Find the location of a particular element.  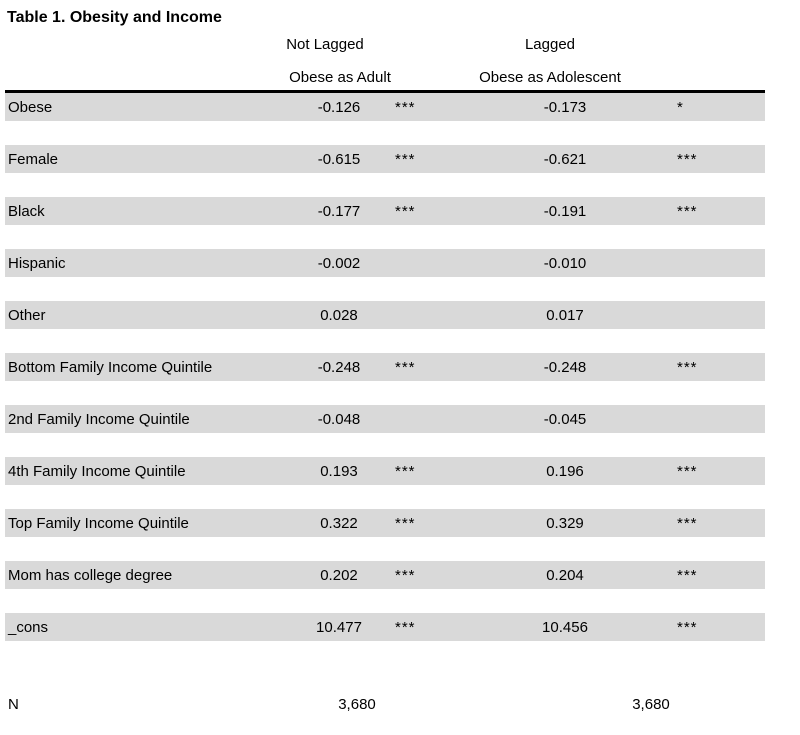

row-label: Female is located at coordinates (33, 159).